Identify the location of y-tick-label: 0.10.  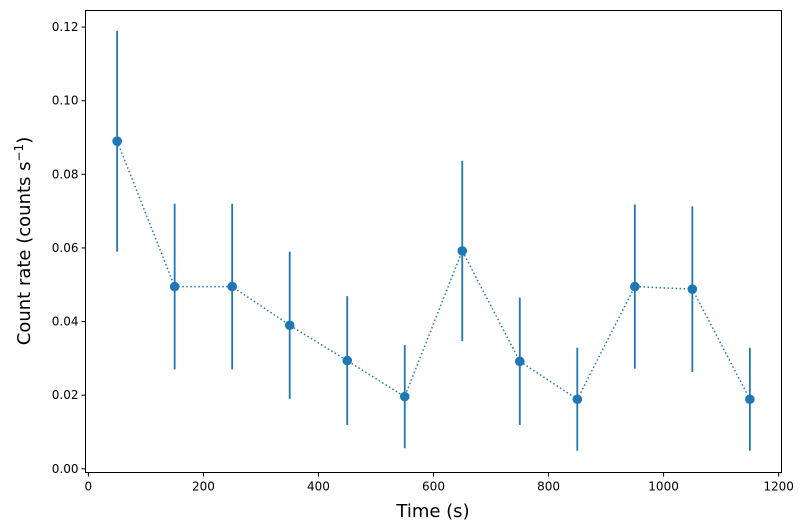
(65, 101).